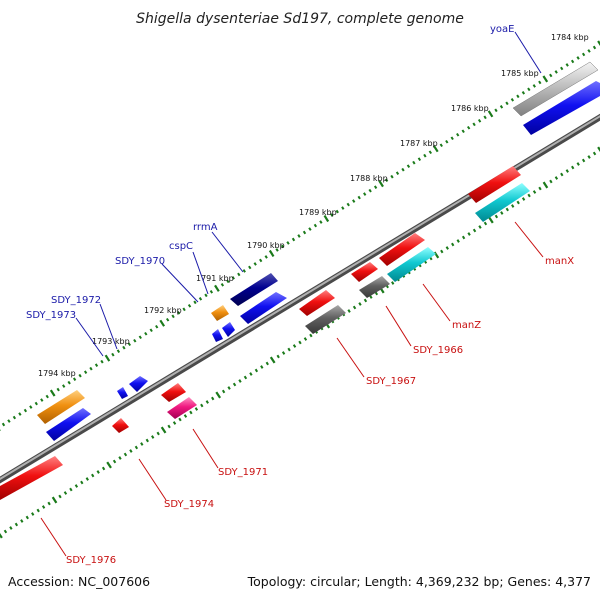 The height and width of the screenshot is (600, 600). I want to click on gene-SDY_1971-upper, so click(173, 392).